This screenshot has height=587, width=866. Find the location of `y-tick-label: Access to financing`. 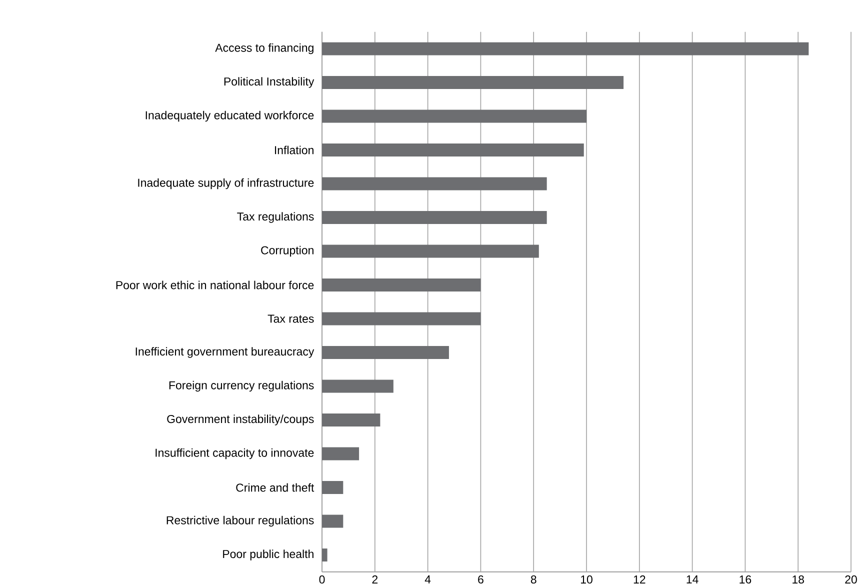

y-tick-label: Access to financing is located at coordinates (264, 48).